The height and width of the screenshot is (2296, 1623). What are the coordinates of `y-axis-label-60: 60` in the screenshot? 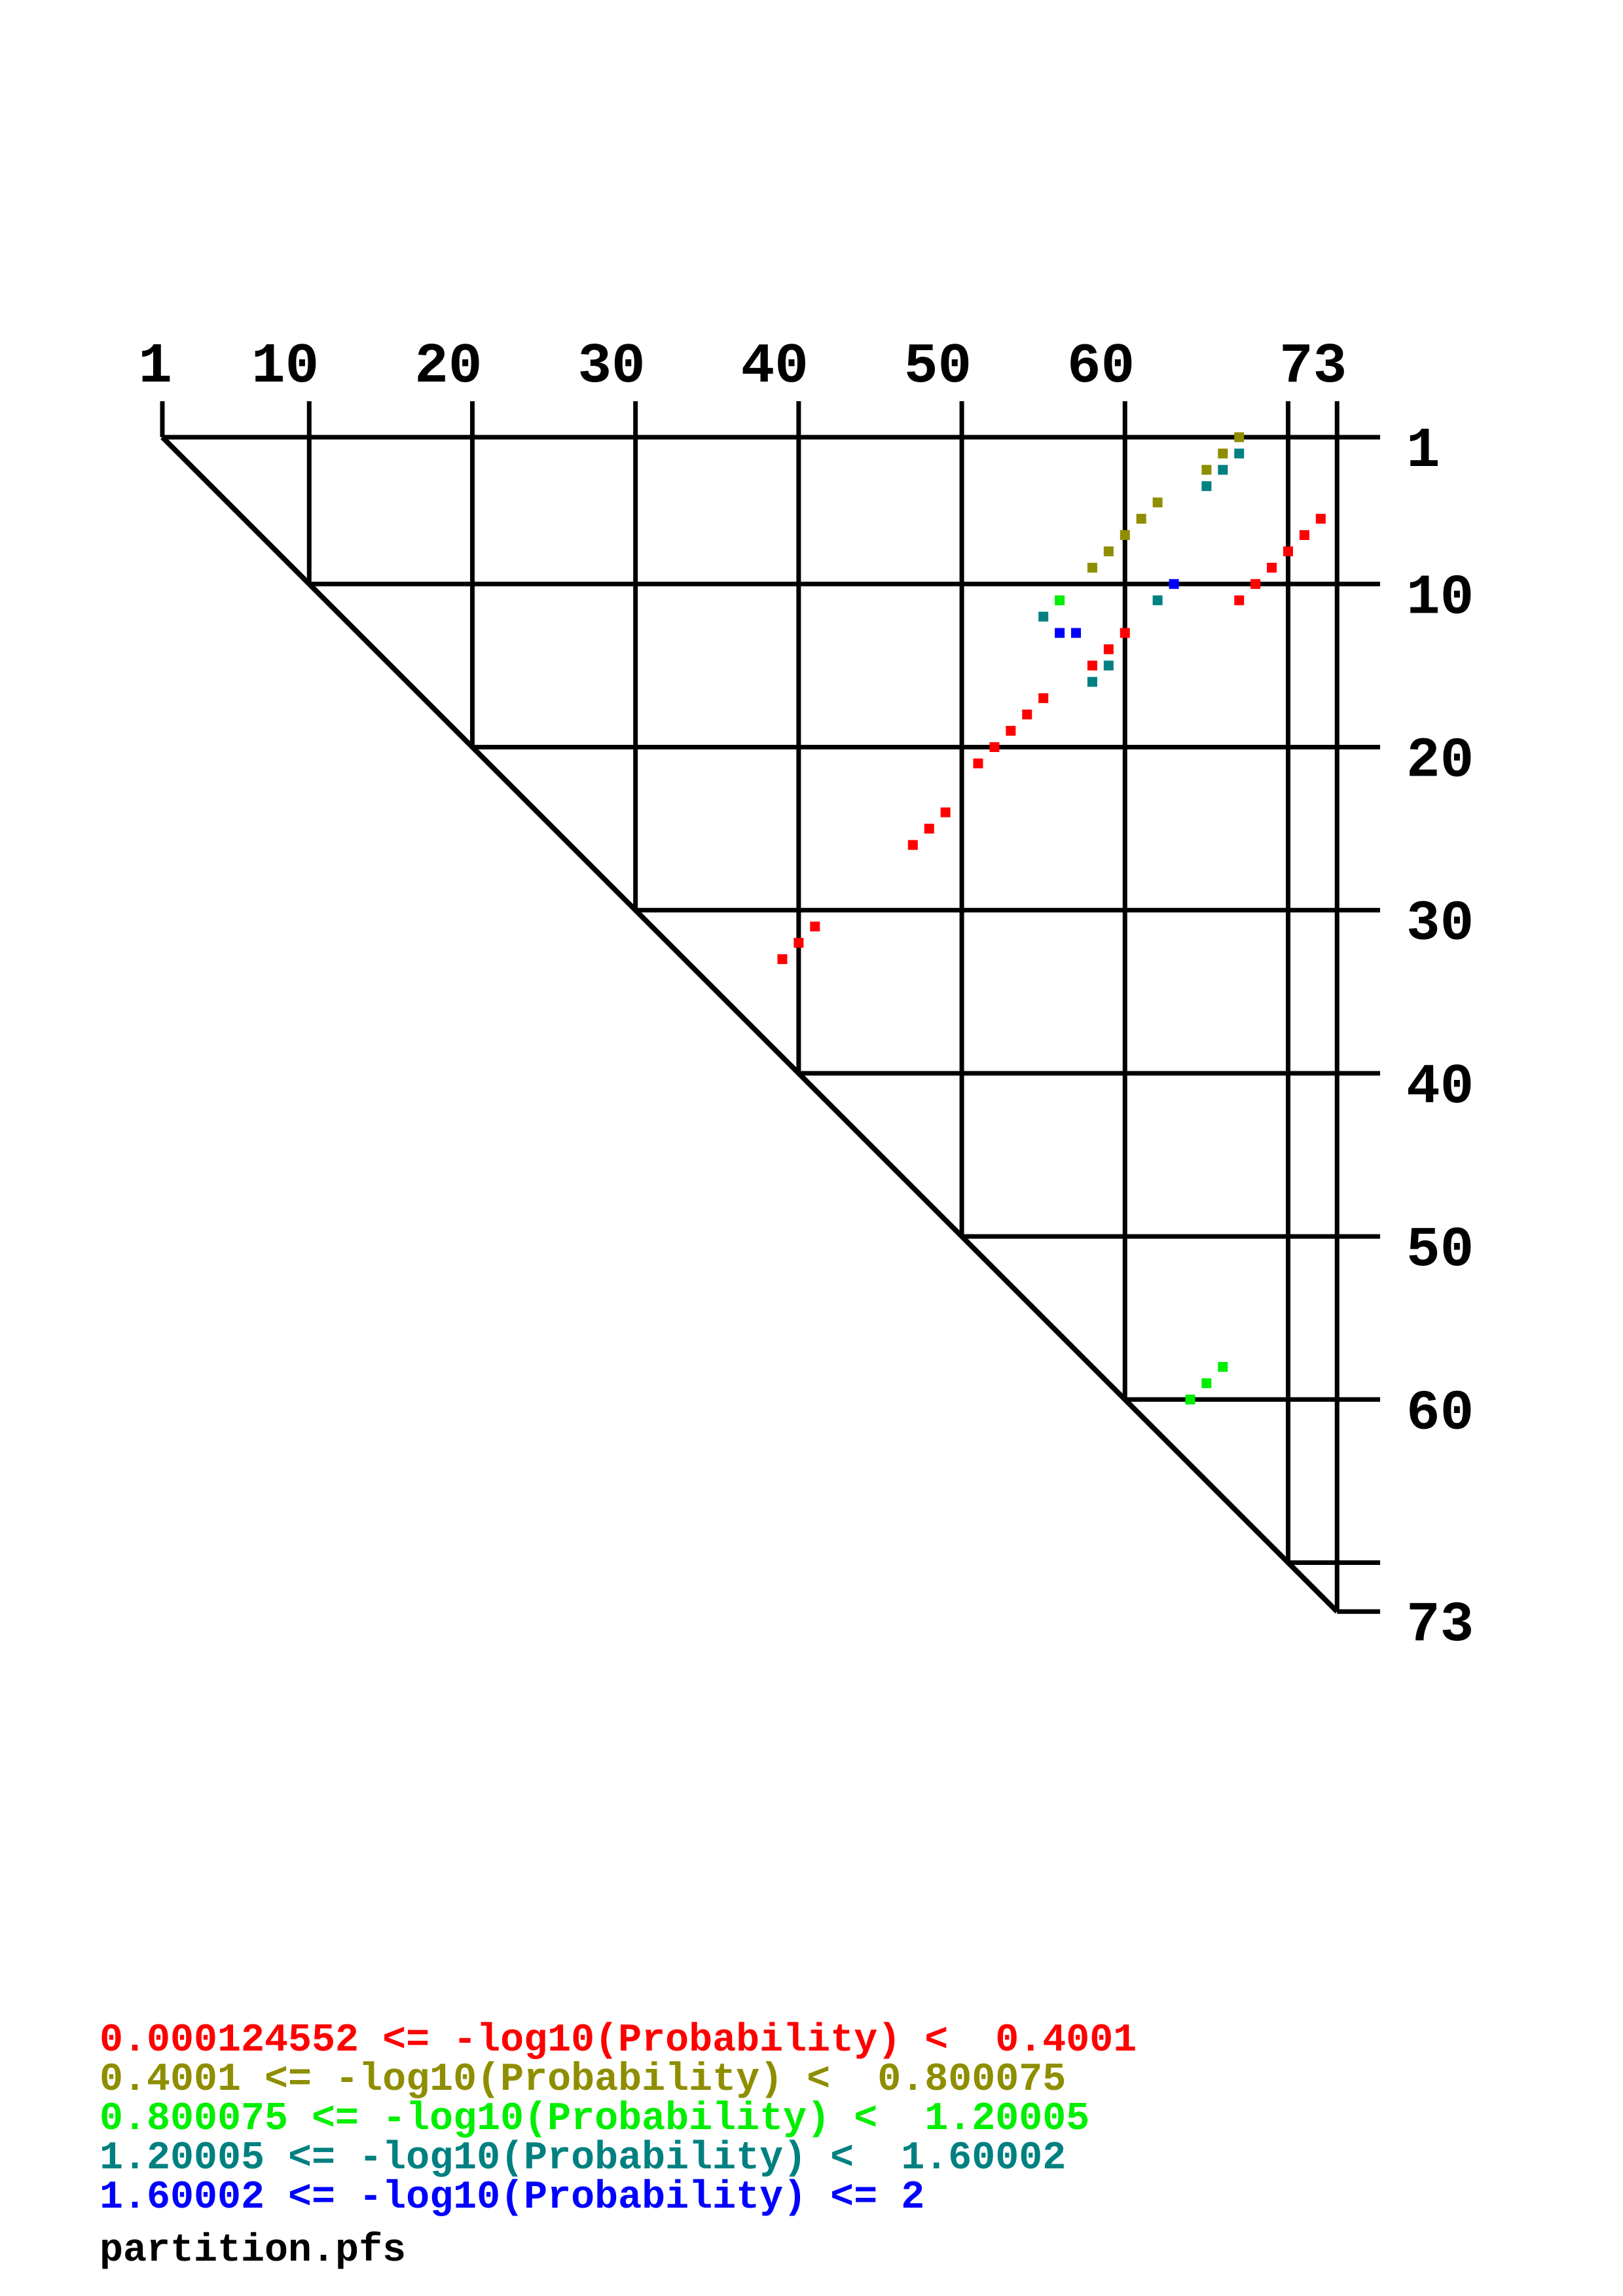 It's located at (1440, 1413).